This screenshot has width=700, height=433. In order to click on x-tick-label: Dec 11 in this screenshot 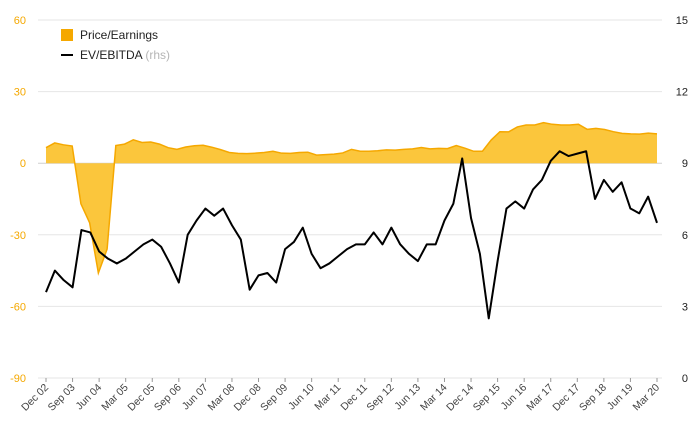, I will do `click(354, 398)`.